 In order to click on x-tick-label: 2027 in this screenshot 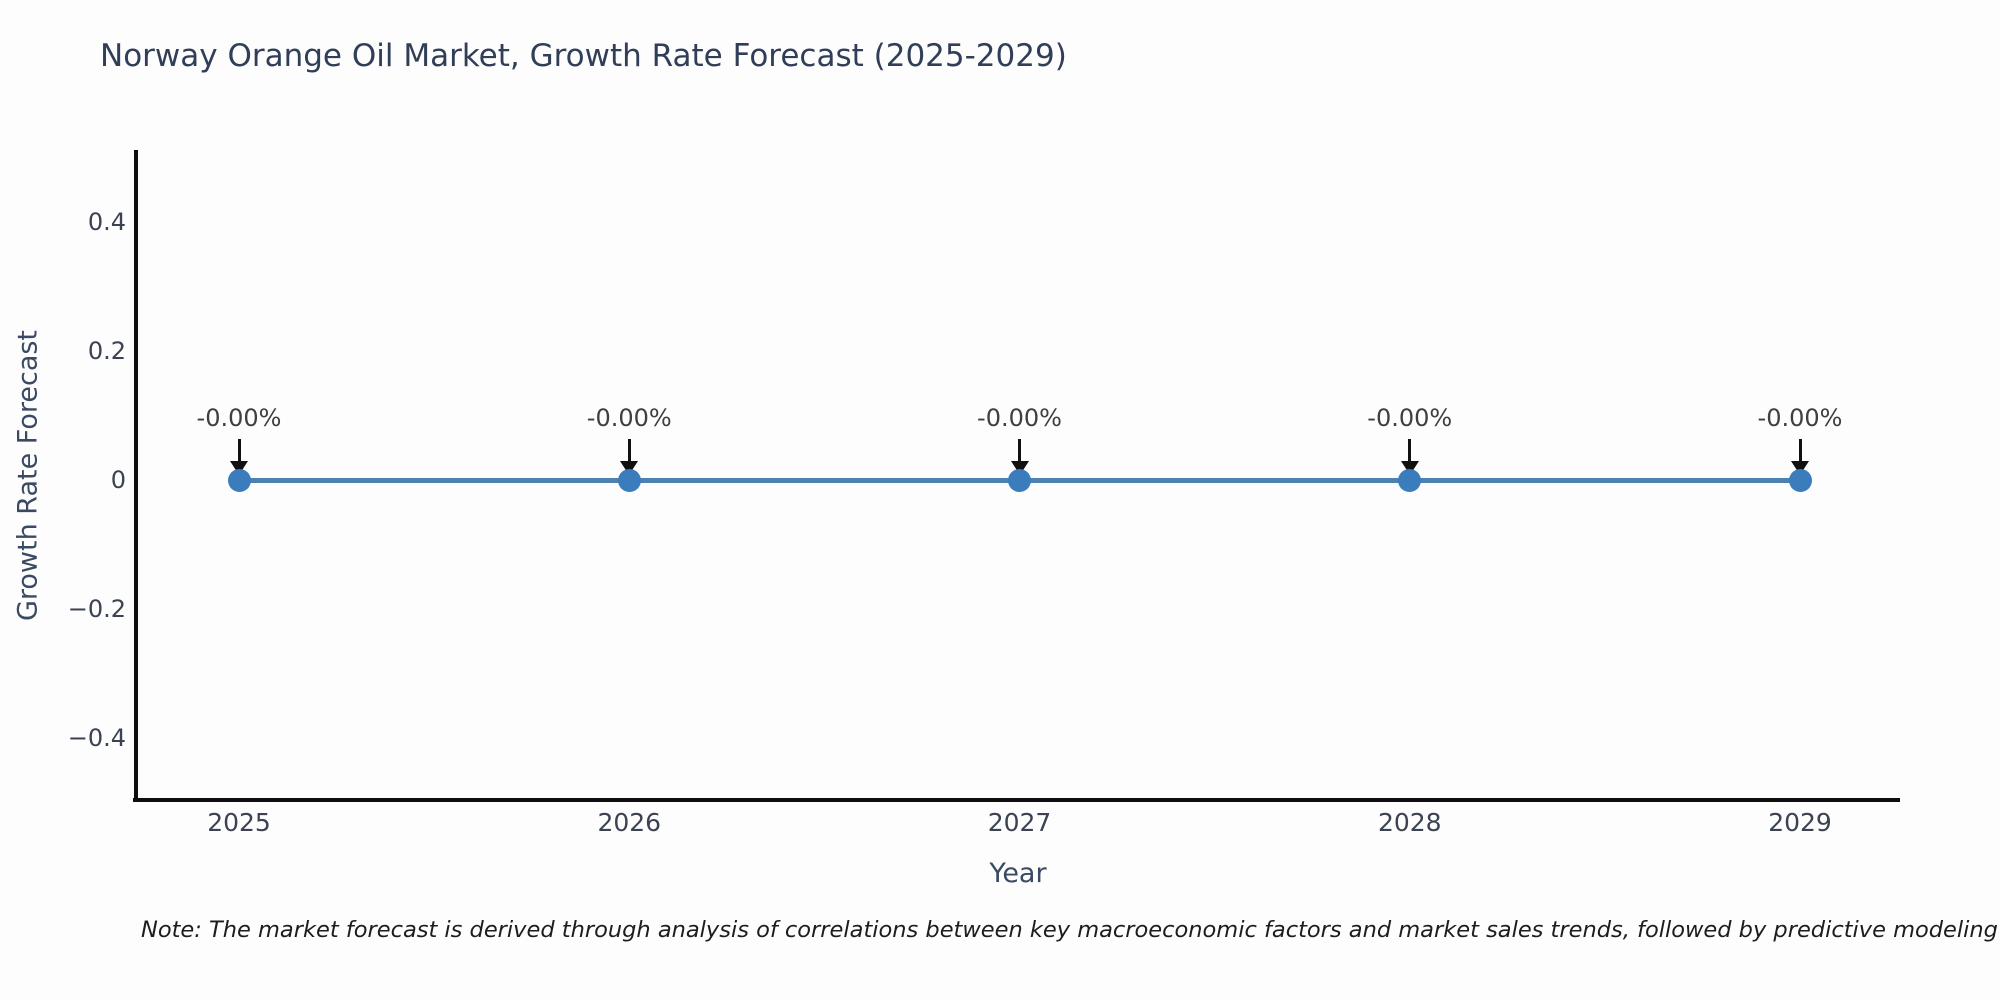, I will do `click(1019, 822)`.